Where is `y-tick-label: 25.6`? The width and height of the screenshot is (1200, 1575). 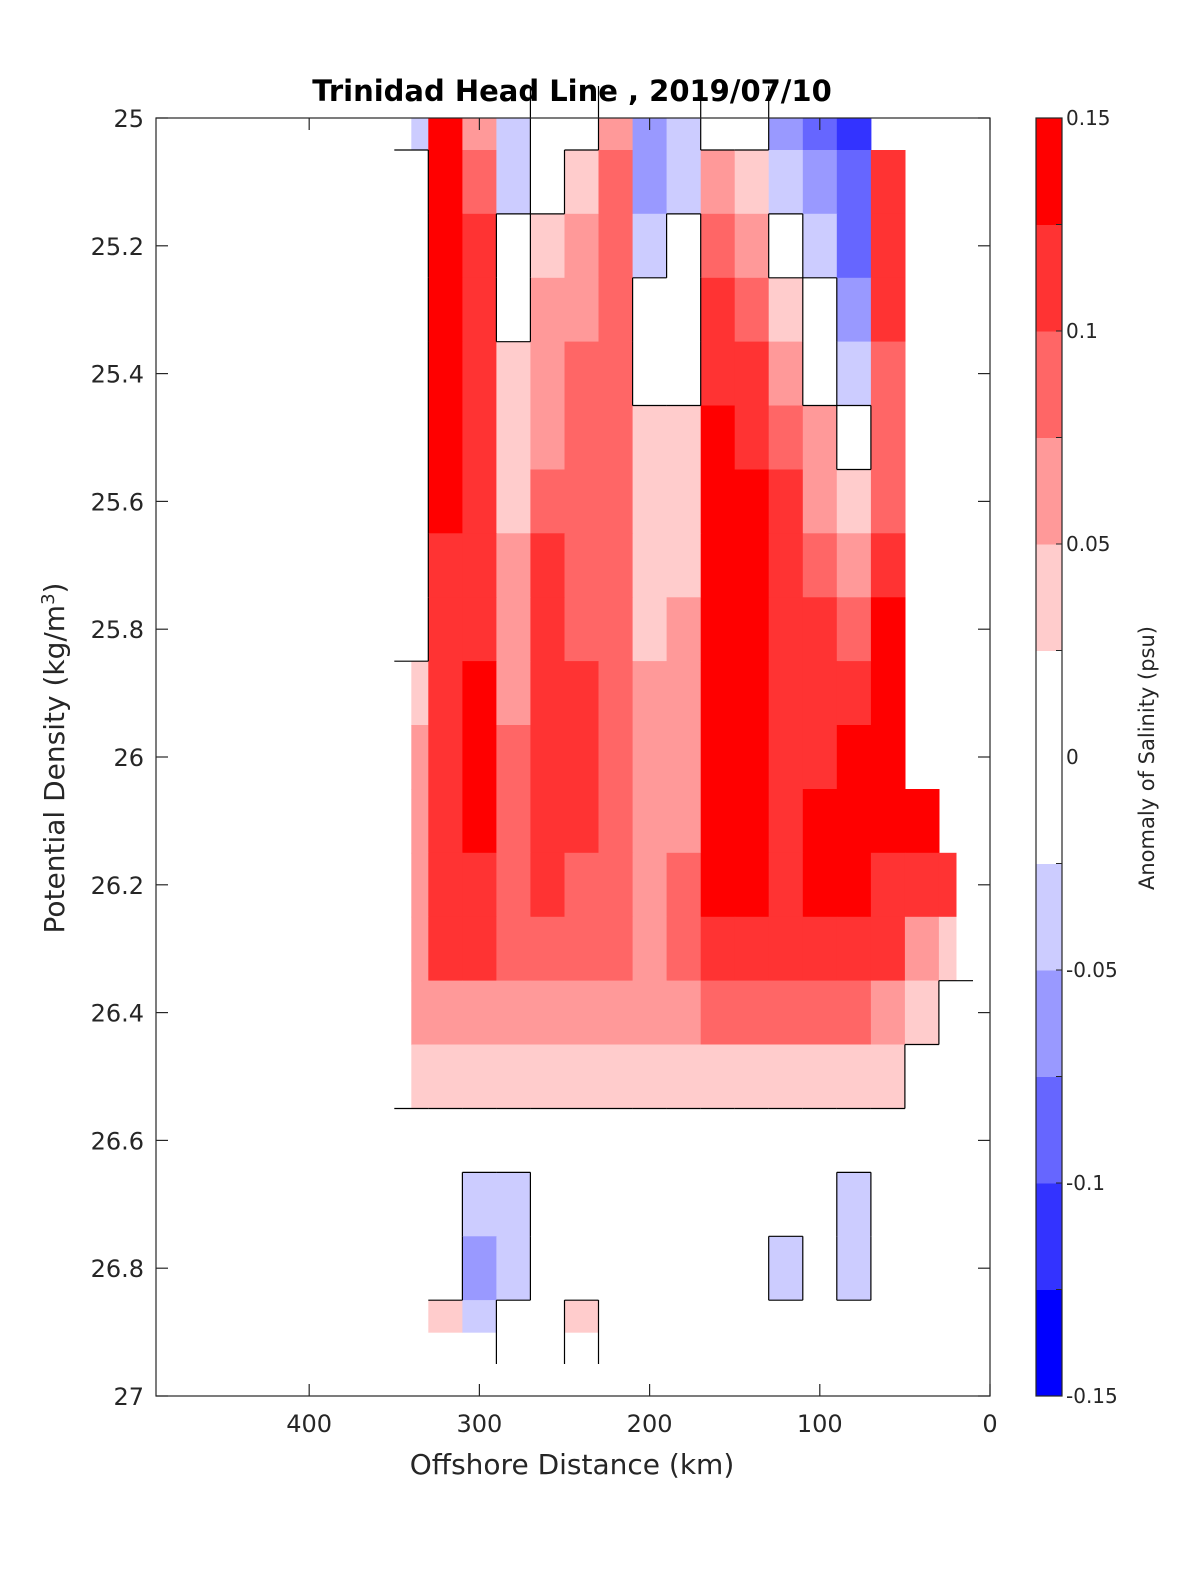
y-tick-label: 25.6 is located at coordinates (117, 502).